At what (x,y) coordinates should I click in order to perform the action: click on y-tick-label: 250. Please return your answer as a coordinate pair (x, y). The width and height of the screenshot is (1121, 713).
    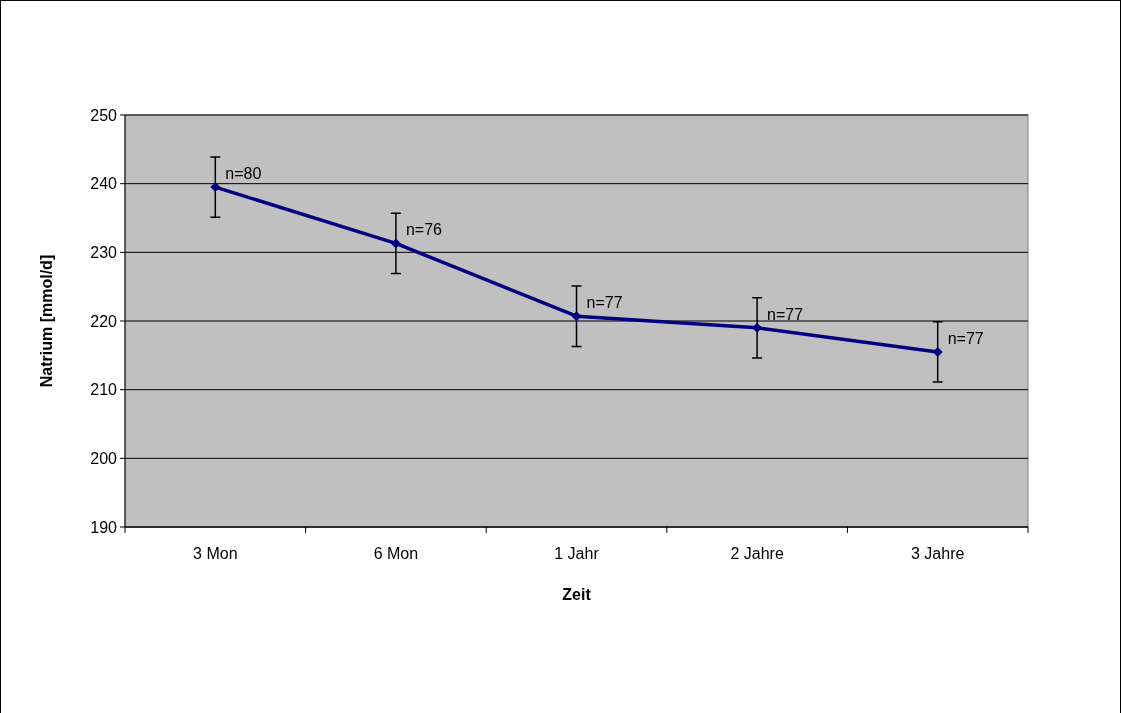
    Looking at the image, I should click on (104, 115).